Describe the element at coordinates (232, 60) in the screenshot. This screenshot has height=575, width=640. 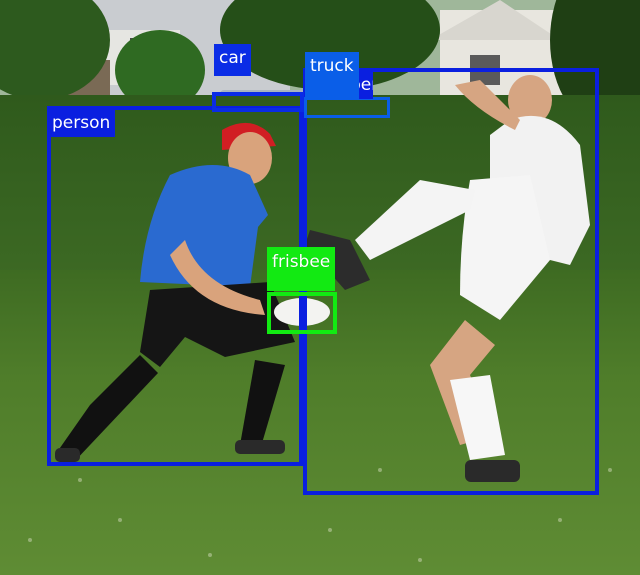
I see `label-car: car` at that location.